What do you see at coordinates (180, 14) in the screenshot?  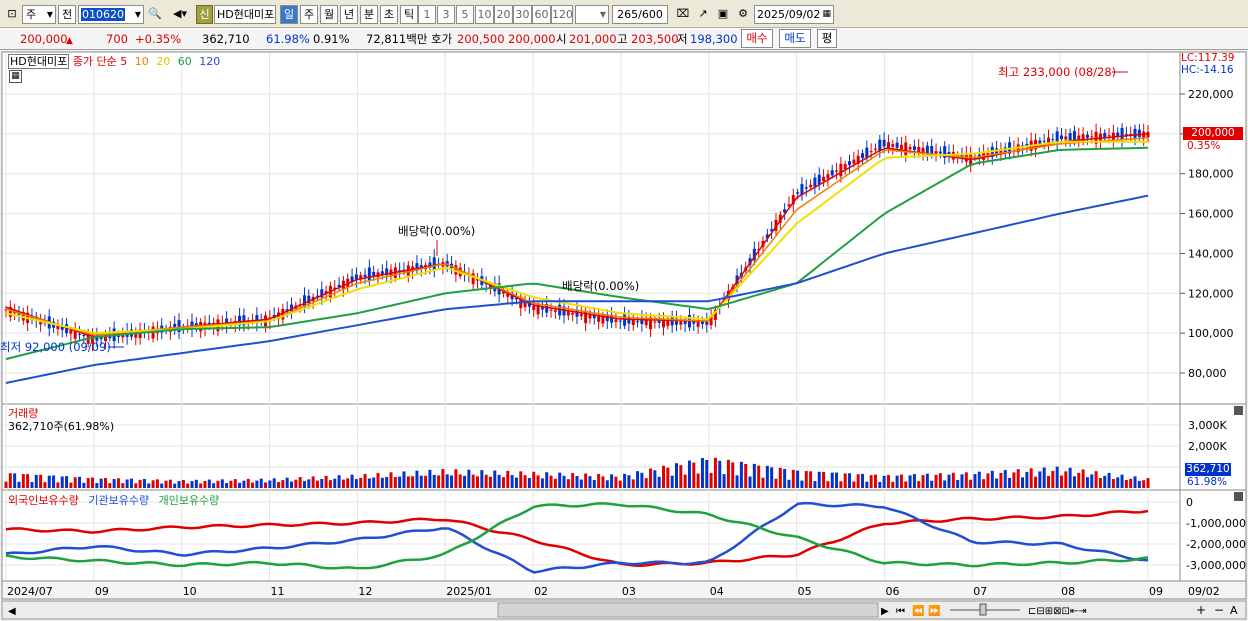 I see `speaker-icon: ◀▾` at bounding box center [180, 14].